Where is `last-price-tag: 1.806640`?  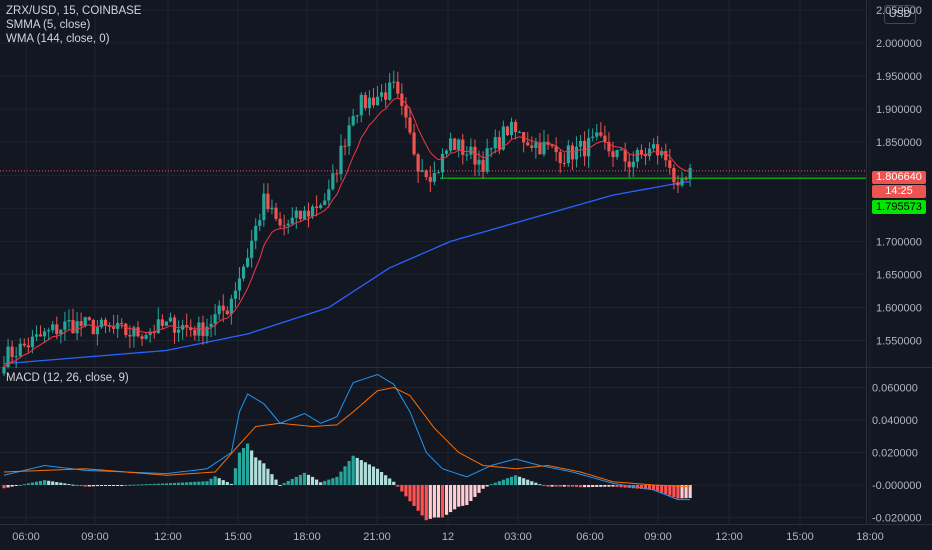
last-price-tag: 1.806640 is located at coordinates (899, 177).